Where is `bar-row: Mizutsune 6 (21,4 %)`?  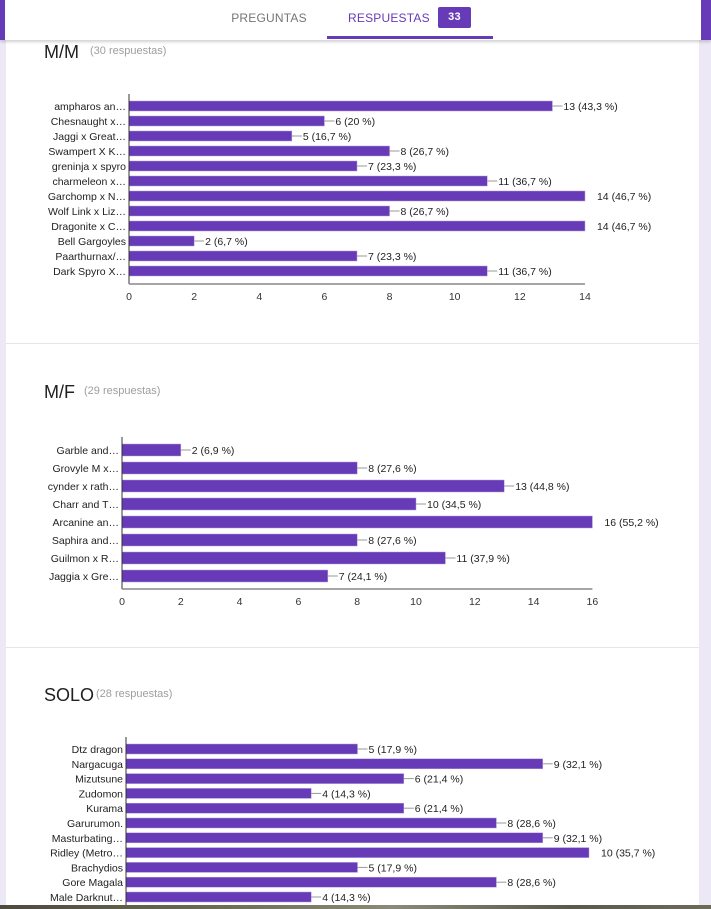
bar-row: Mizutsune 6 (21,4 %) is located at coordinates (269, 779).